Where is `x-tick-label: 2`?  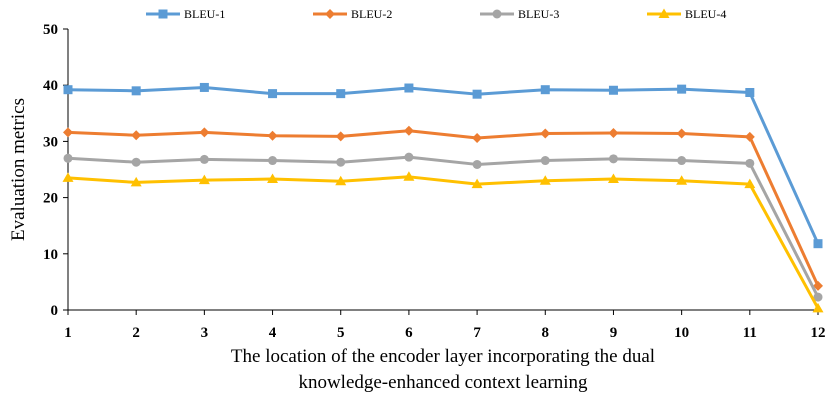
x-tick-label: 2 is located at coordinates (136, 333).